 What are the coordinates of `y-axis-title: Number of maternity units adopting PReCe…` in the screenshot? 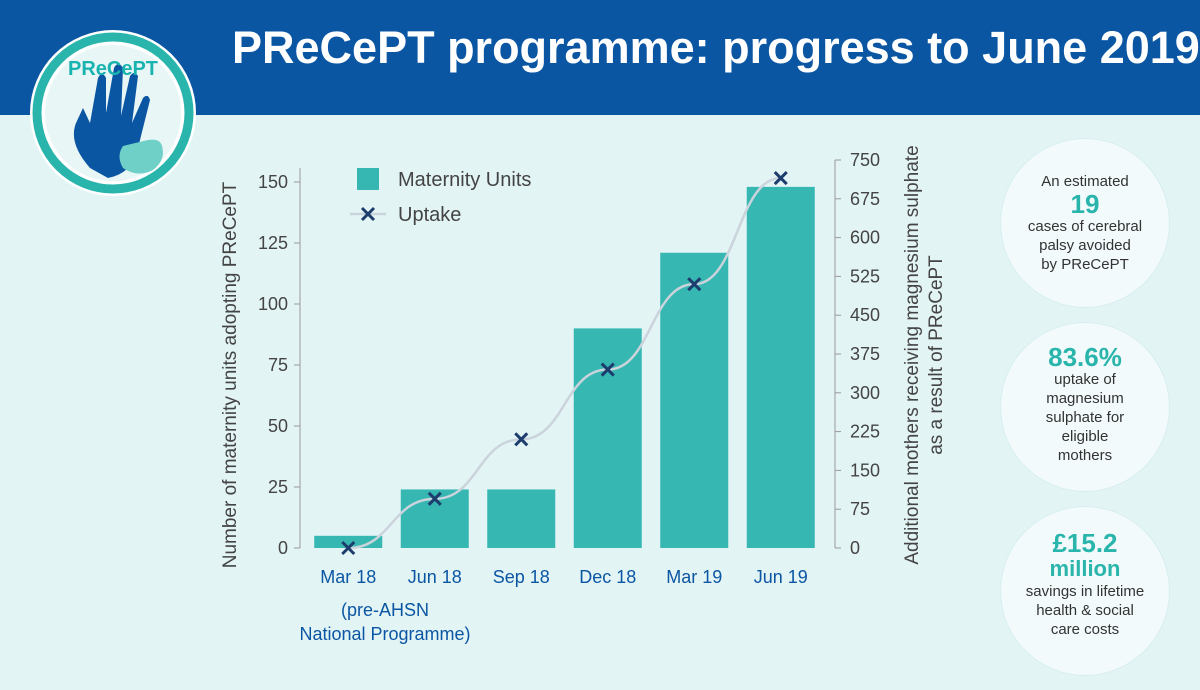 It's located at (230, 374).